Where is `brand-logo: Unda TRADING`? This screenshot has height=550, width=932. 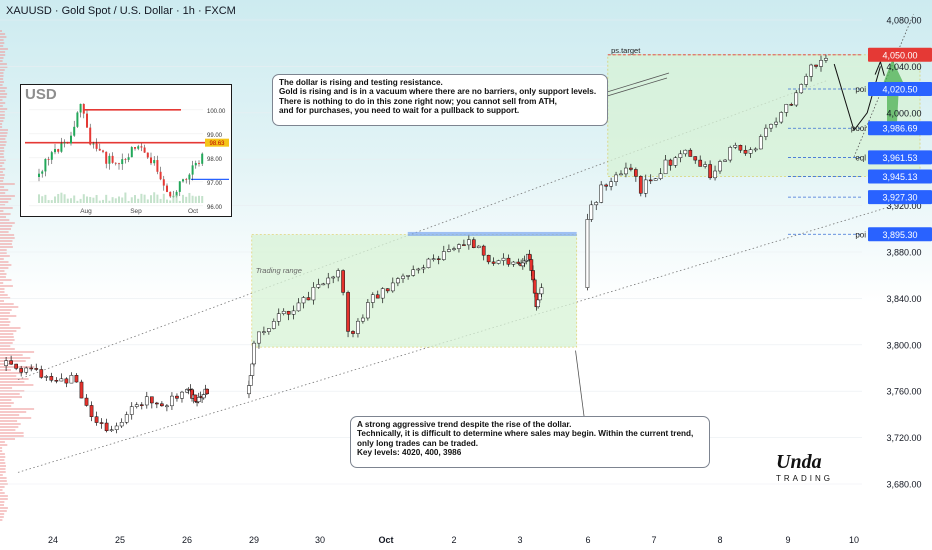
brand-logo: Unda TRADING is located at coordinates (804, 467).